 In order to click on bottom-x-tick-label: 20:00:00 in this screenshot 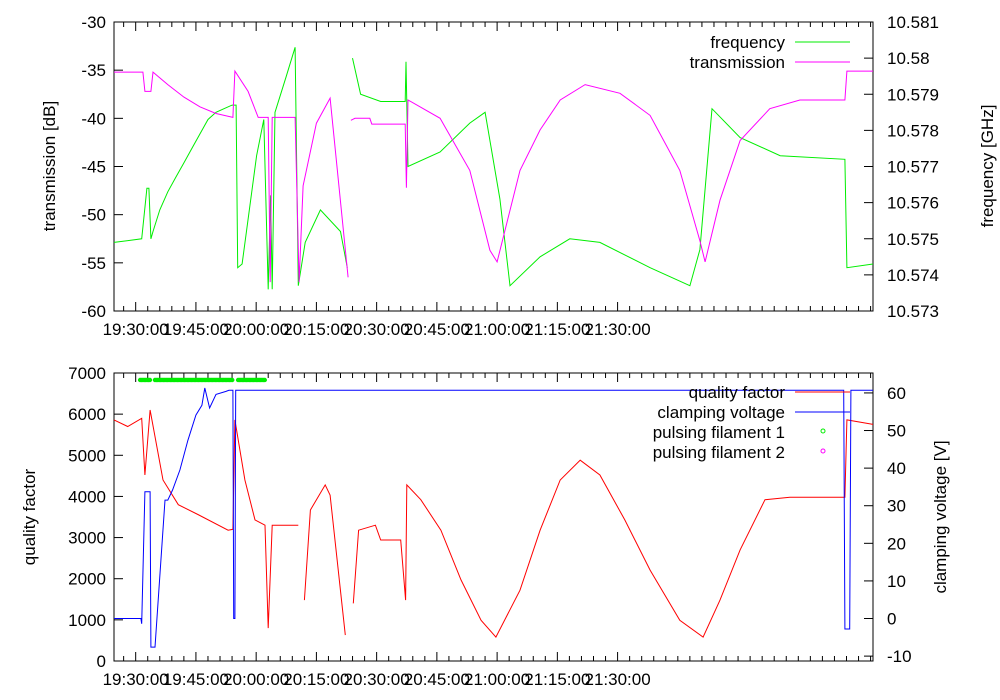, I will do `click(256, 679)`.